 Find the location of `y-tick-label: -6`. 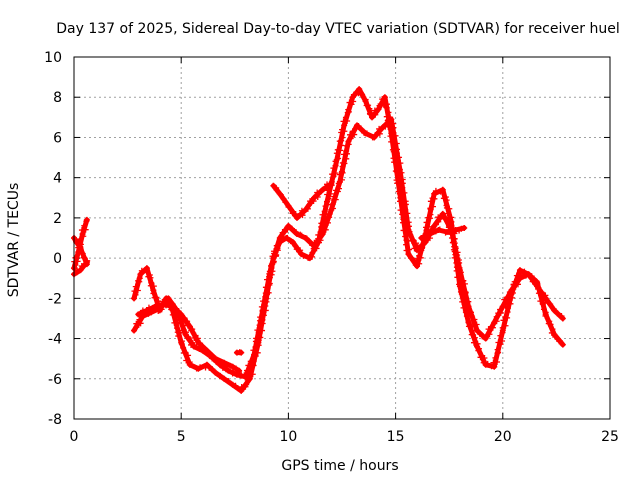

y-tick-label: -6 is located at coordinates (55, 380).